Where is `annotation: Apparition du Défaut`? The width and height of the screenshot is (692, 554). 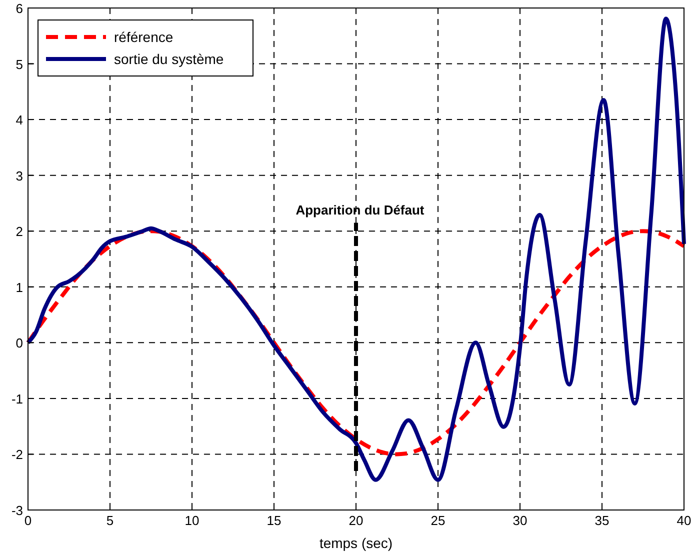 annotation: Apparition du Défaut is located at coordinates (360, 210).